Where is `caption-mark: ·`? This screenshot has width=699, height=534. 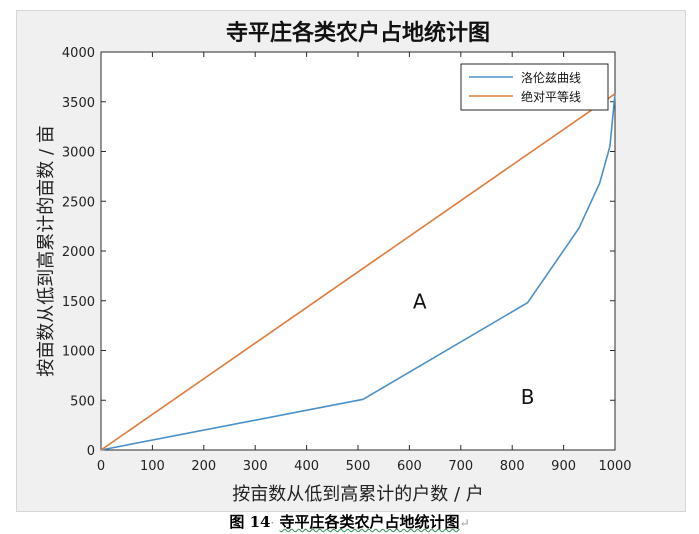 caption-mark: · is located at coordinates (272, 523).